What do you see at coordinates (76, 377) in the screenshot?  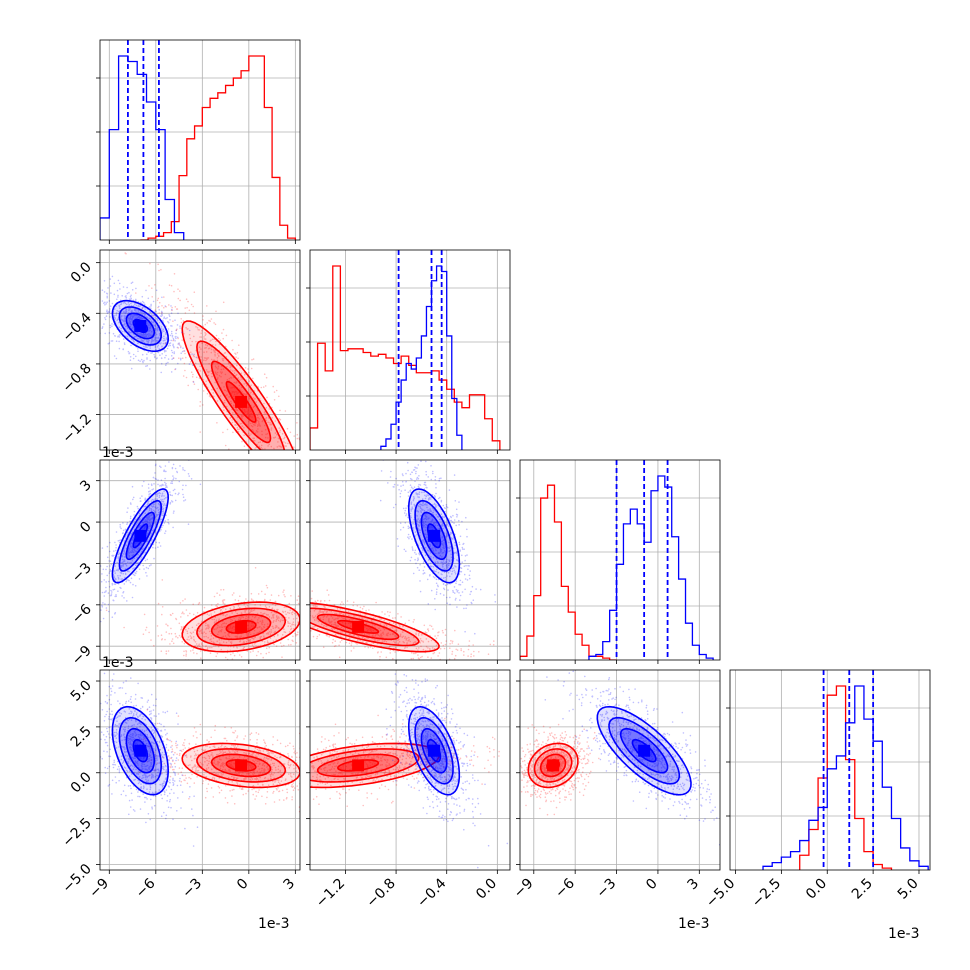 I see `y-tick-label: −0.8` at bounding box center [76, 377].